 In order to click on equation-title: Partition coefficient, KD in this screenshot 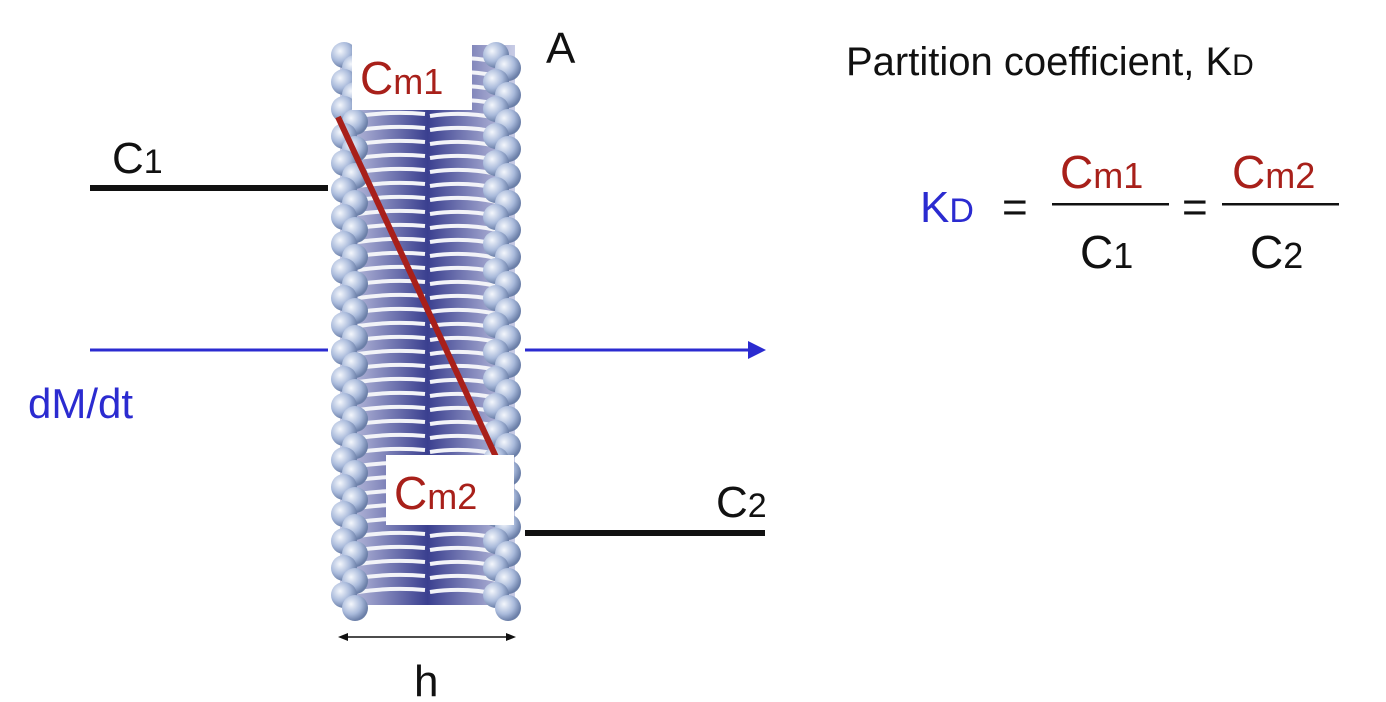, I will do `click(1050, 62)`.